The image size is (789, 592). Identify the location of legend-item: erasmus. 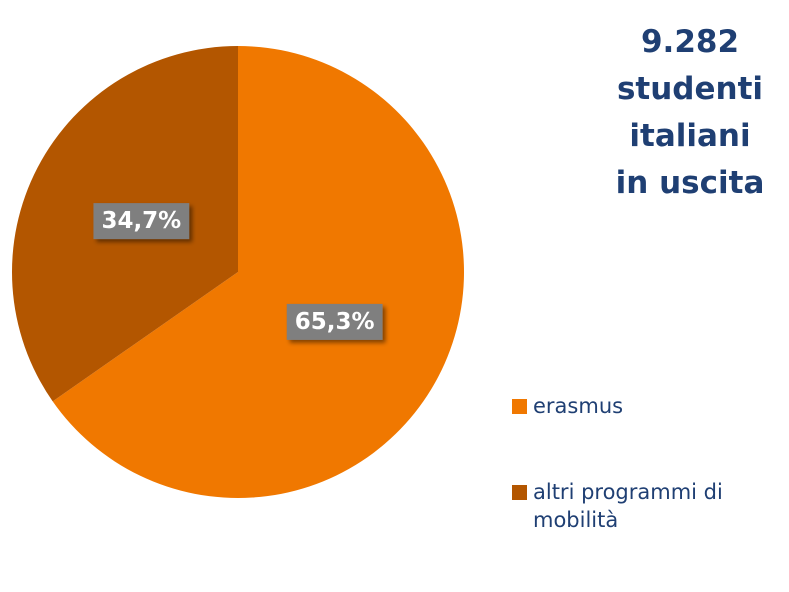
(648, 406).